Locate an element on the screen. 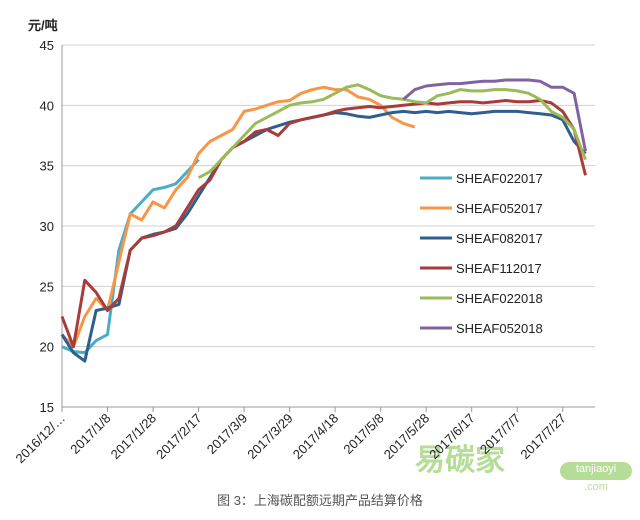 The height and width of the screenshot is (520, 640). legend-label: SHEAF022017 is located at coordinates (499, 178).